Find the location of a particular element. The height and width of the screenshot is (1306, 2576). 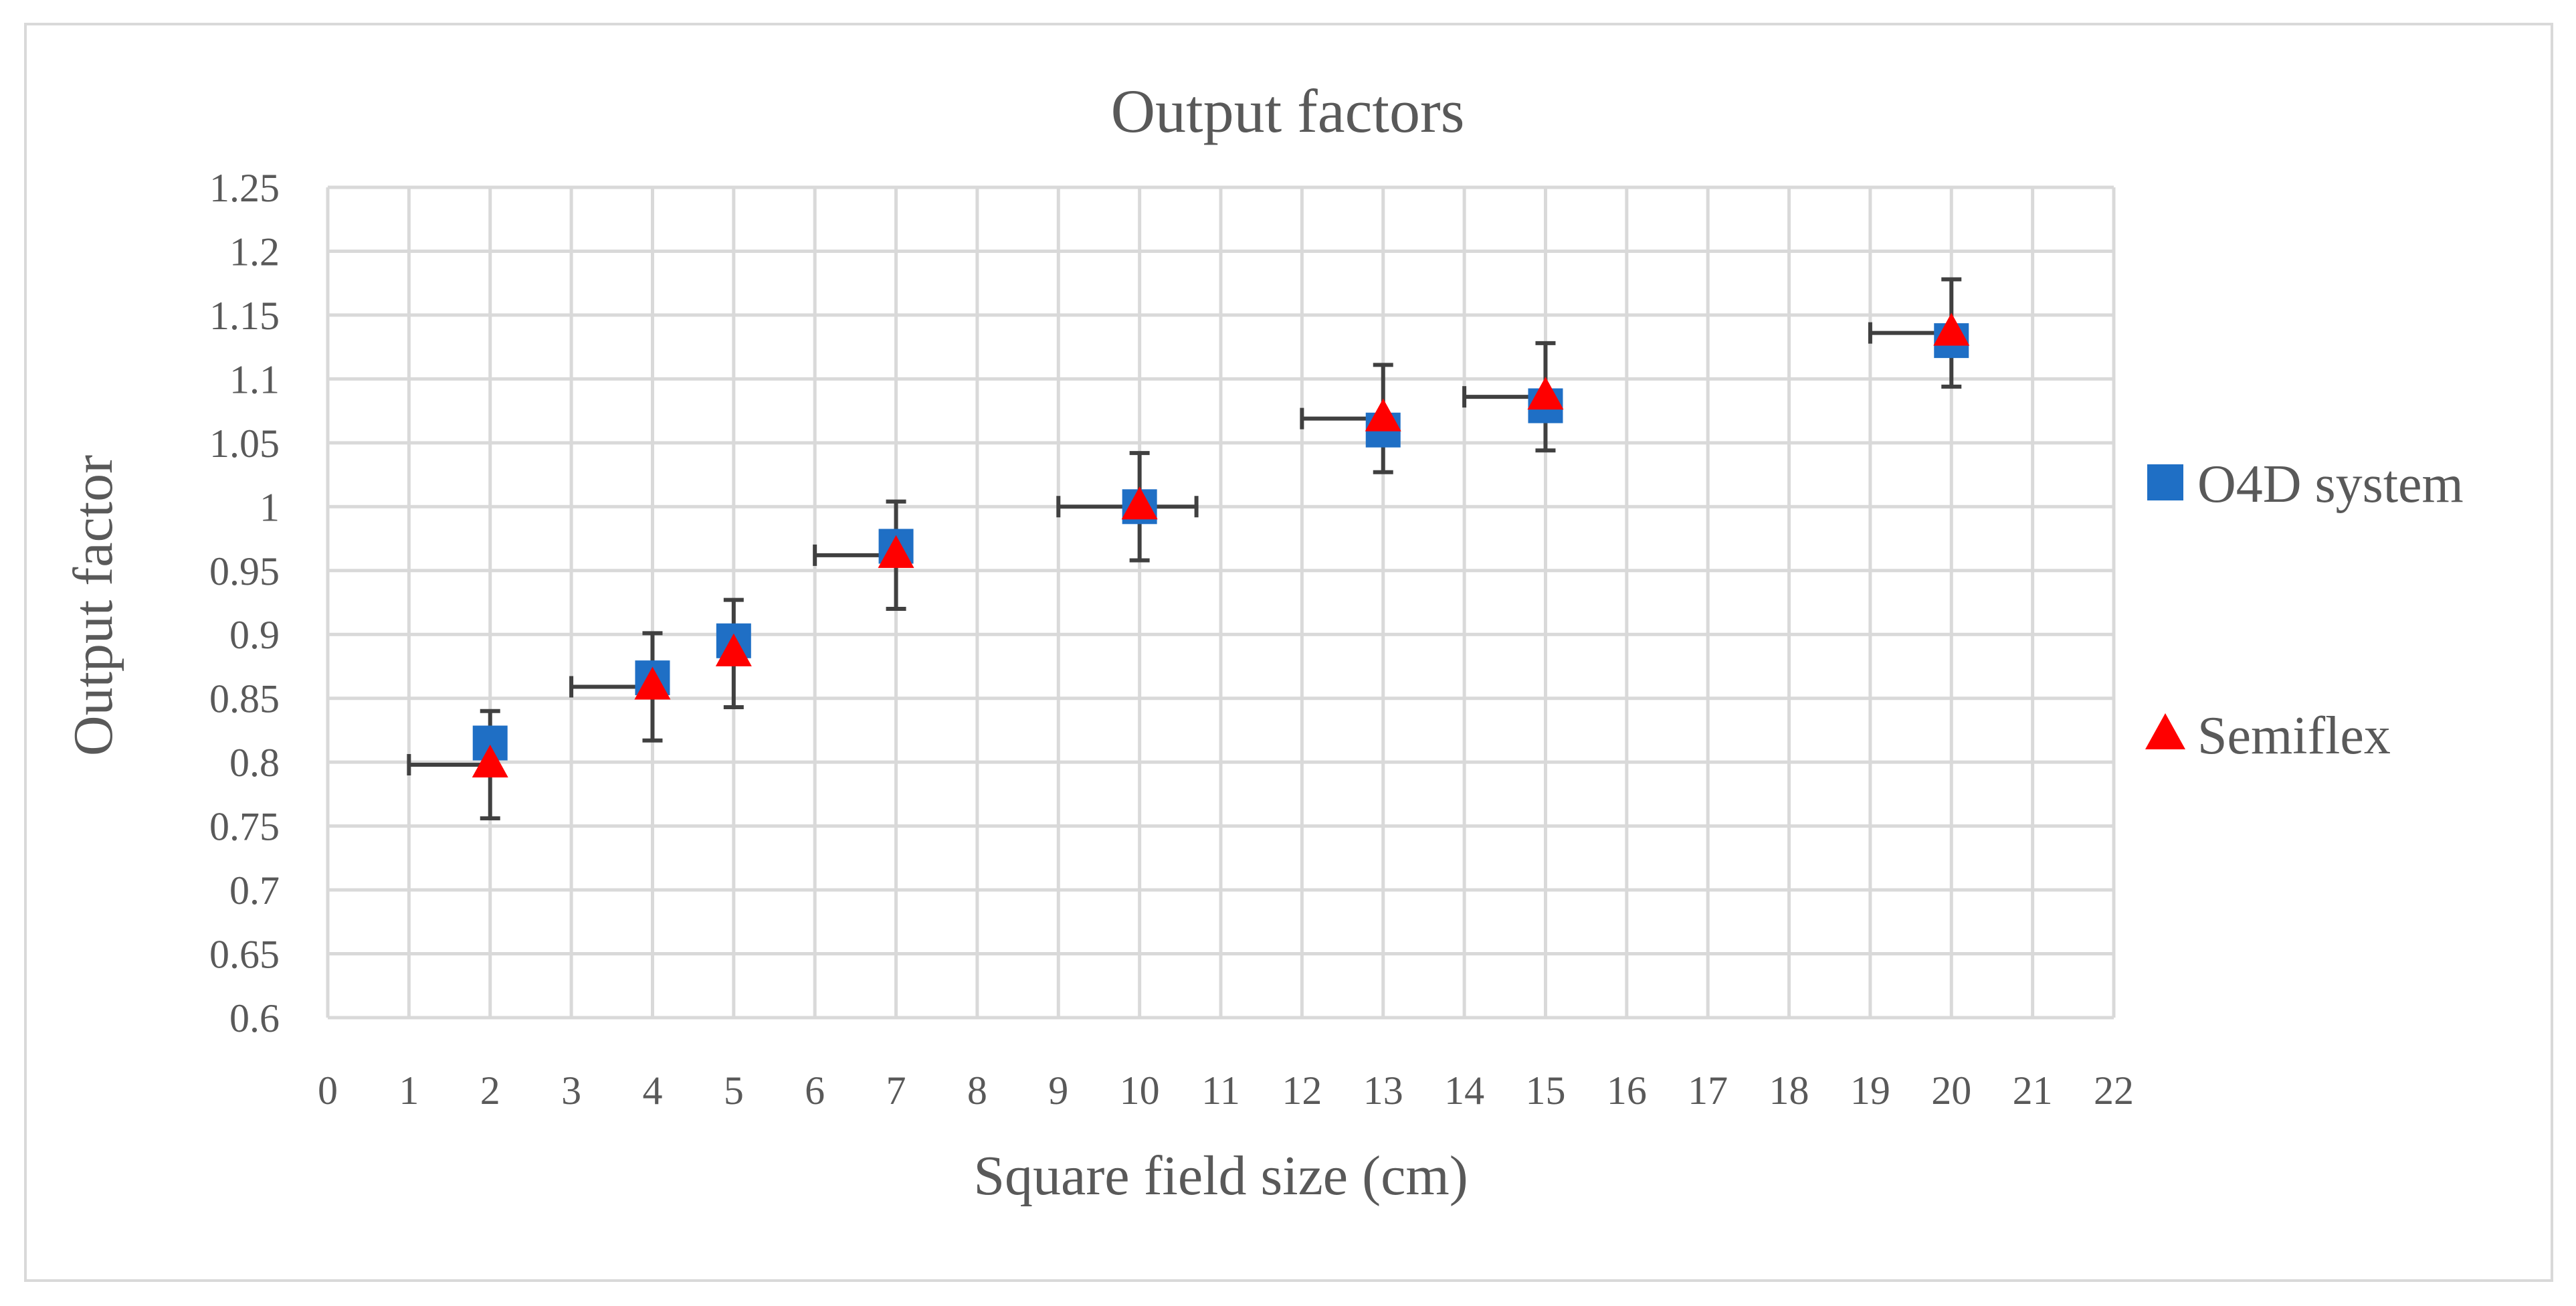

y-axis-title: Output factor is located at coordinates (93, 605).